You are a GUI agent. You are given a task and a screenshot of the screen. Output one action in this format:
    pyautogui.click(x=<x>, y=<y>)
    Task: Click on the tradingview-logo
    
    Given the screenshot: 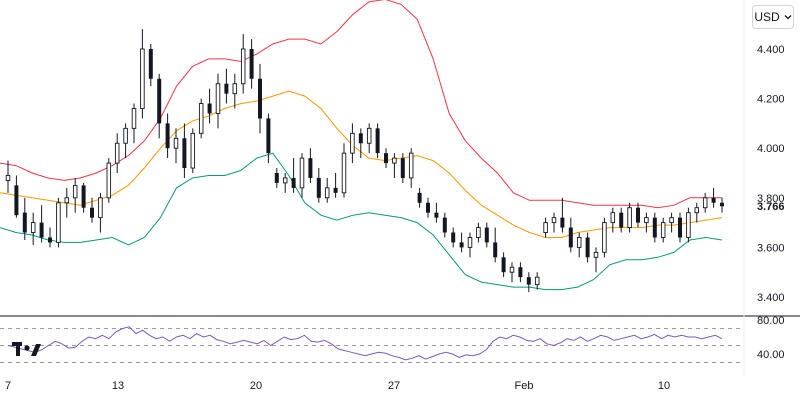 What is the action you would take?
    pyautogui.click(x=26, y=349)
    